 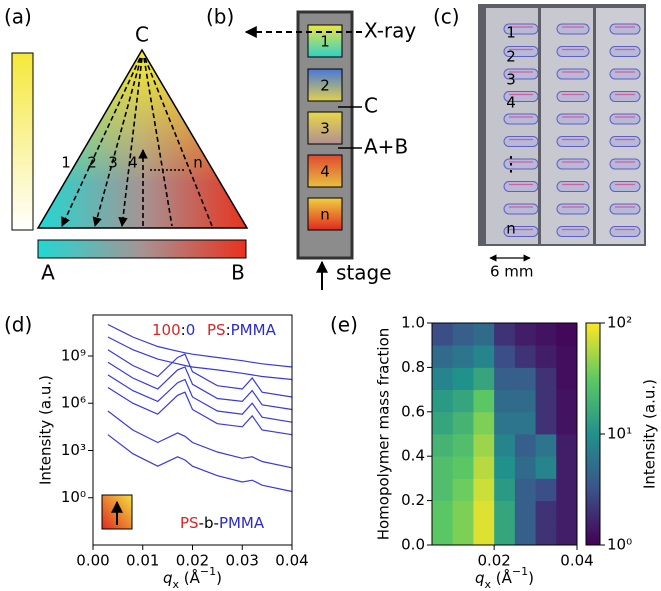 I want to click on y-axis-label: Homopolymer mass fraction, so click(x=384, y=434).